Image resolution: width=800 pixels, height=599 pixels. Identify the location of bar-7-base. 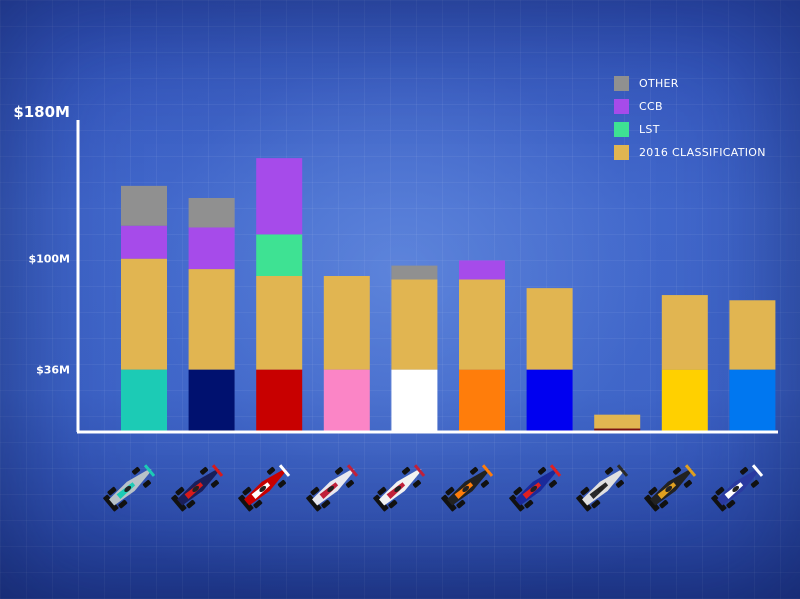
(549, 400).